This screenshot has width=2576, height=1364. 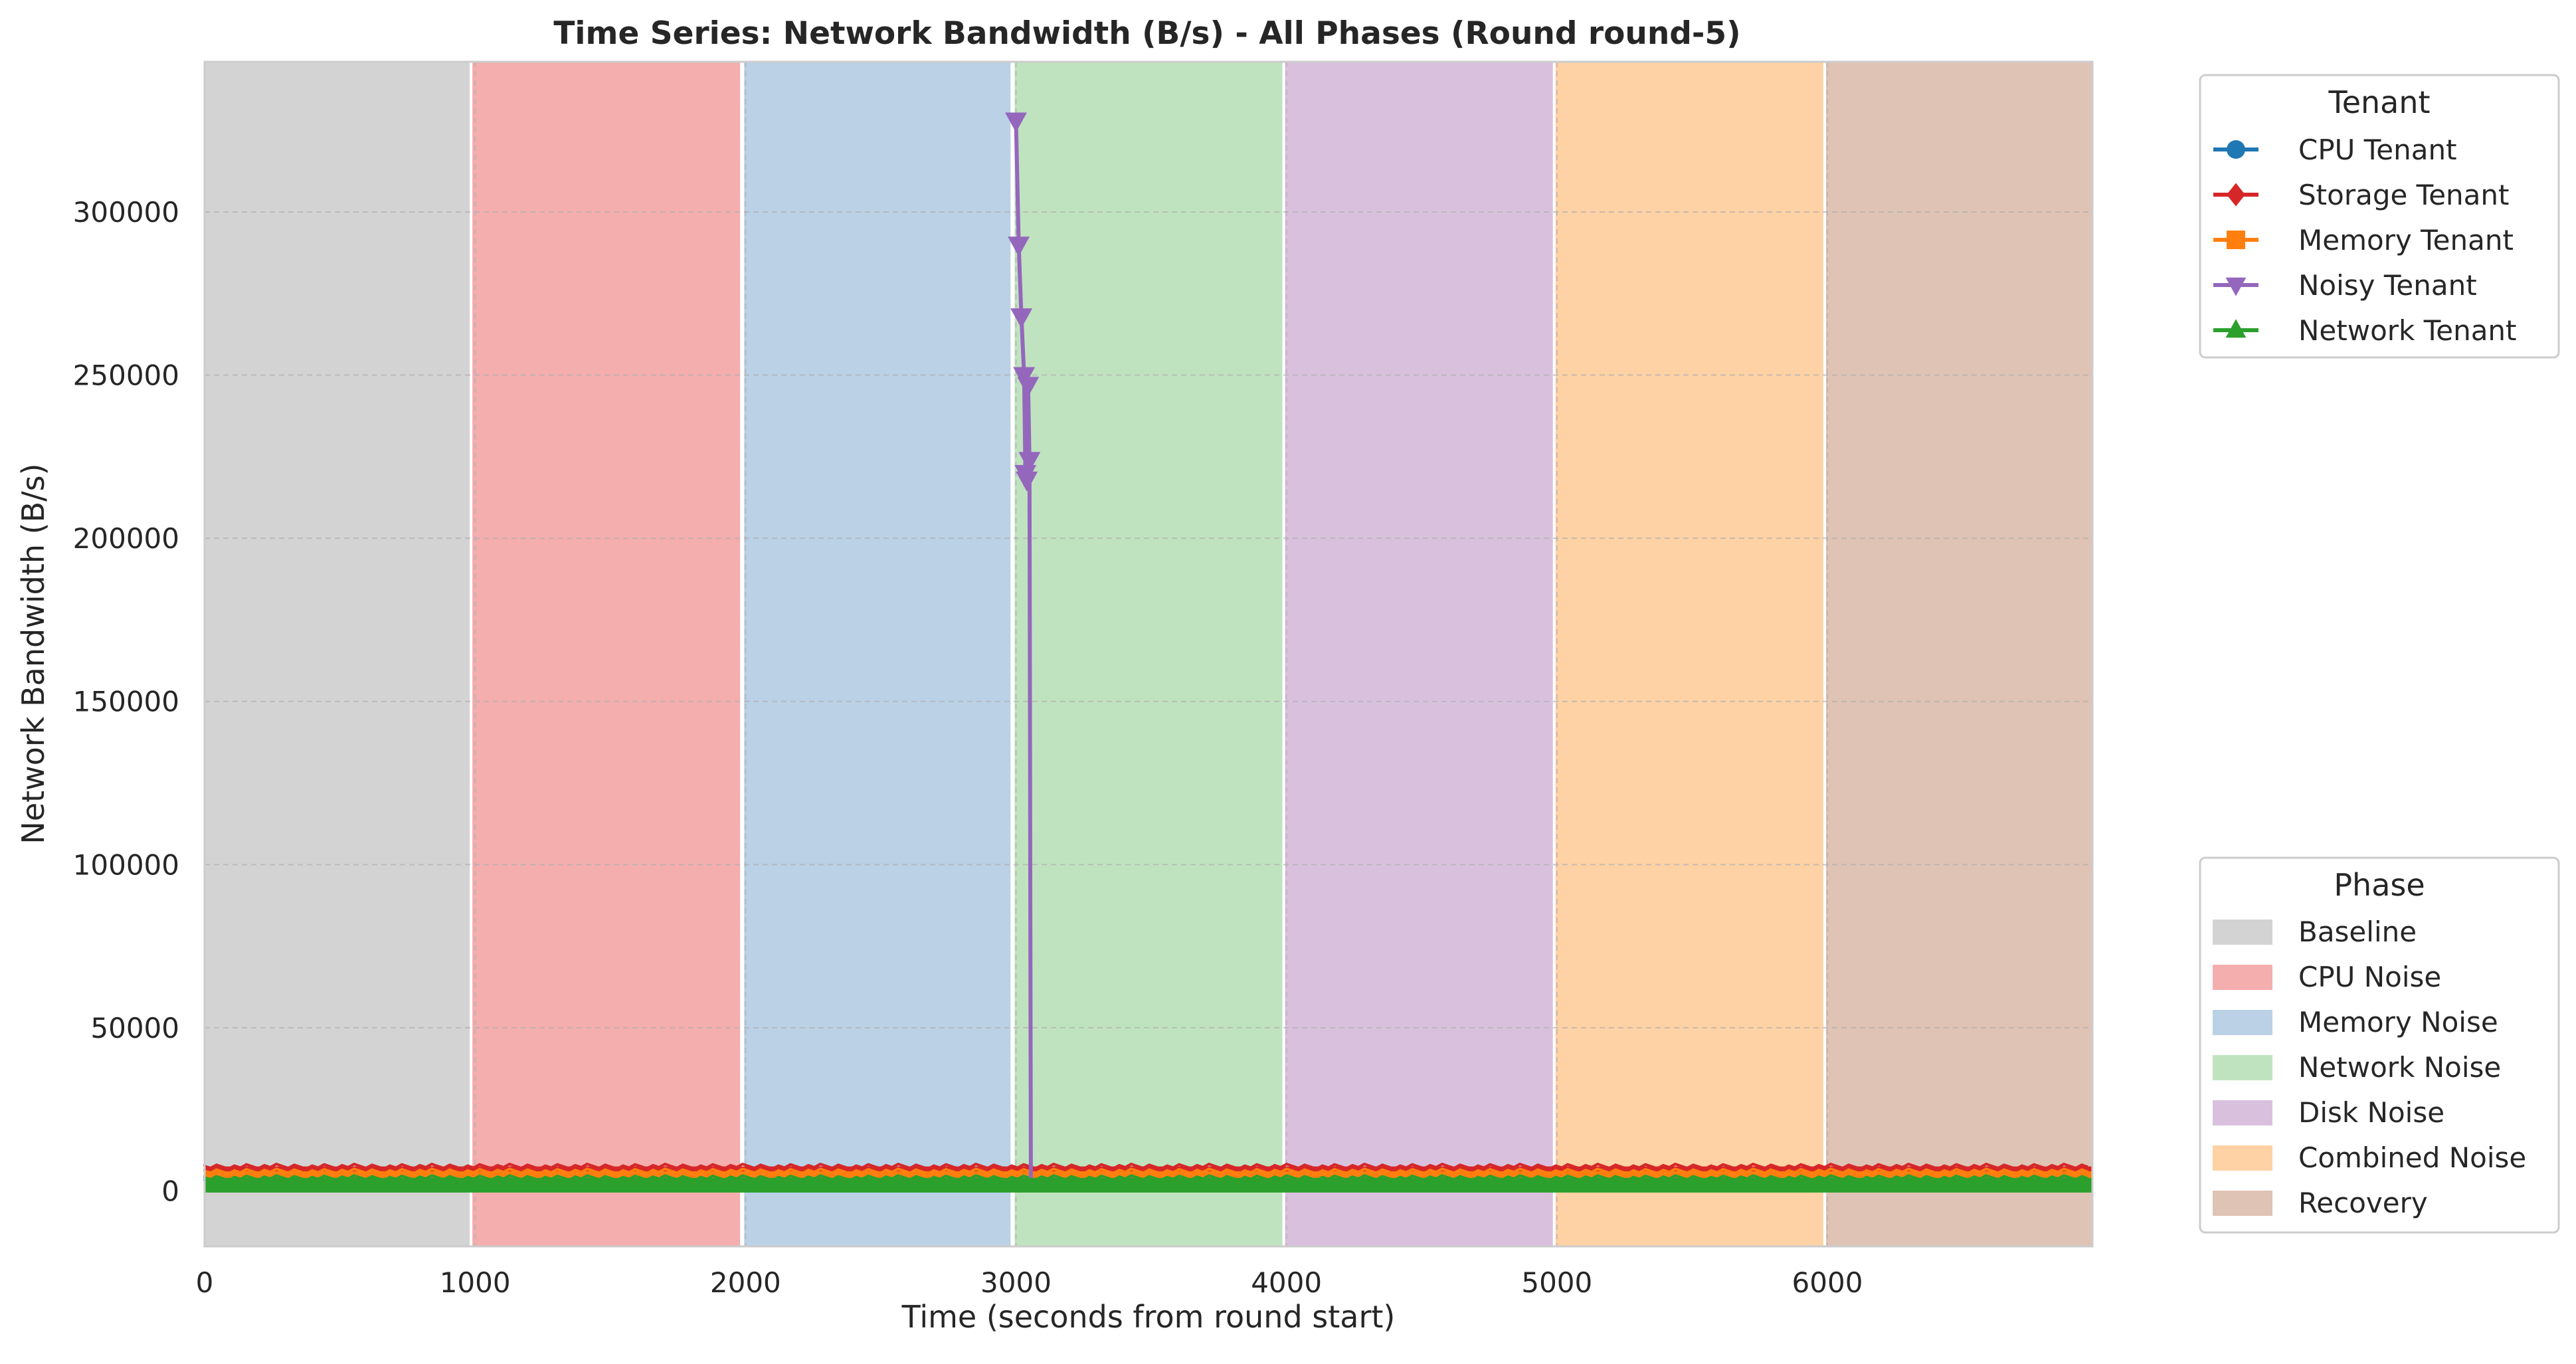 What do you see at coordinates (2403, 195) in the screenshot?
I see `legend-label-storage-tenant: Storage Tenant` at bounding box center [2403, 195].